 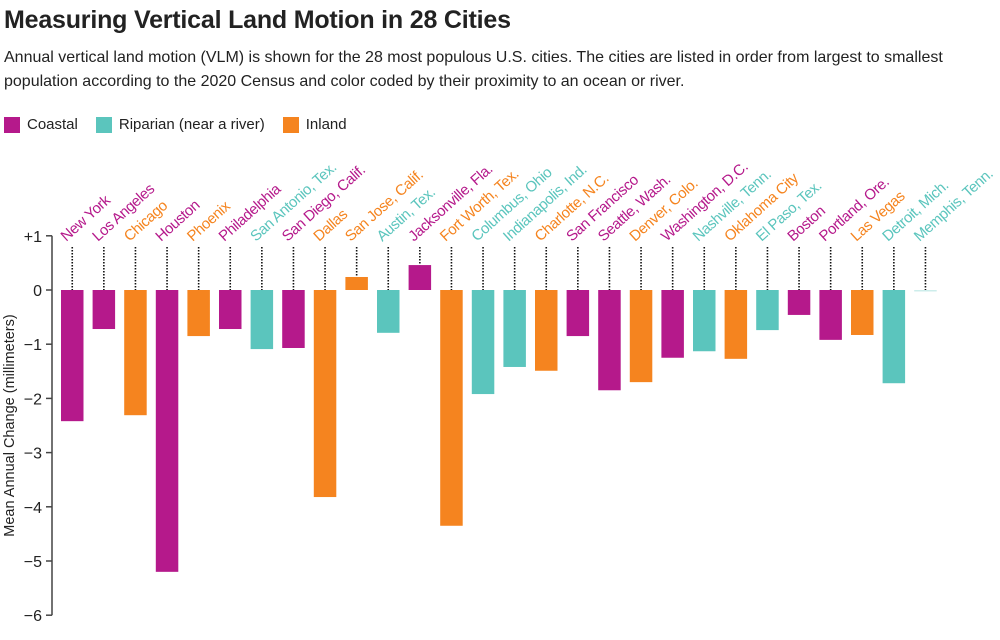 I want to click on bar-phoenix, so click(x=198, y=313).